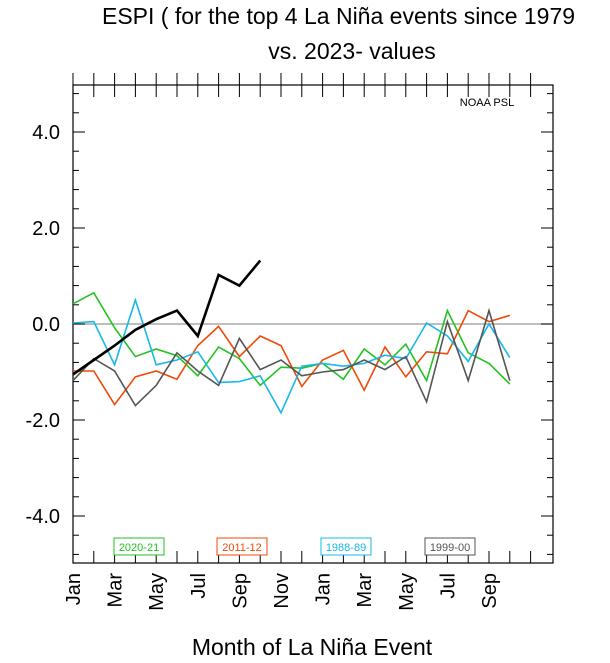 This screenshot has height=663, width=610. What do you see at coordinates (46, 229) in the screenshot?
I see `y-tick-label: 2.0` at bounding box center [46, 229].